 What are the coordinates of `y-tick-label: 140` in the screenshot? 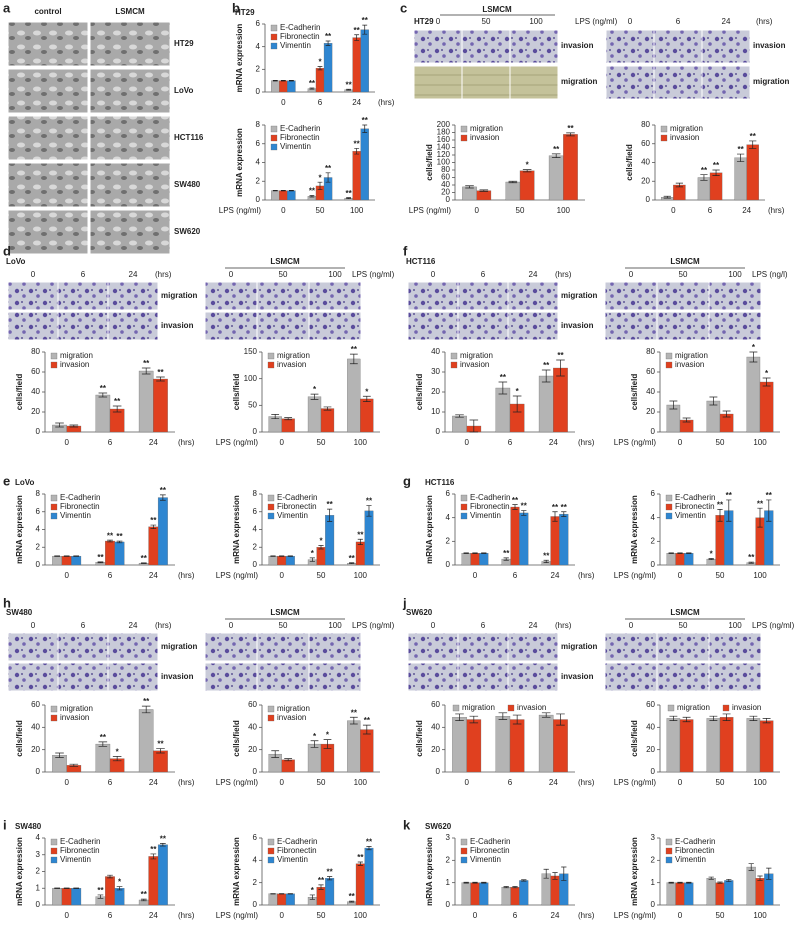 It's located at (444, 147).